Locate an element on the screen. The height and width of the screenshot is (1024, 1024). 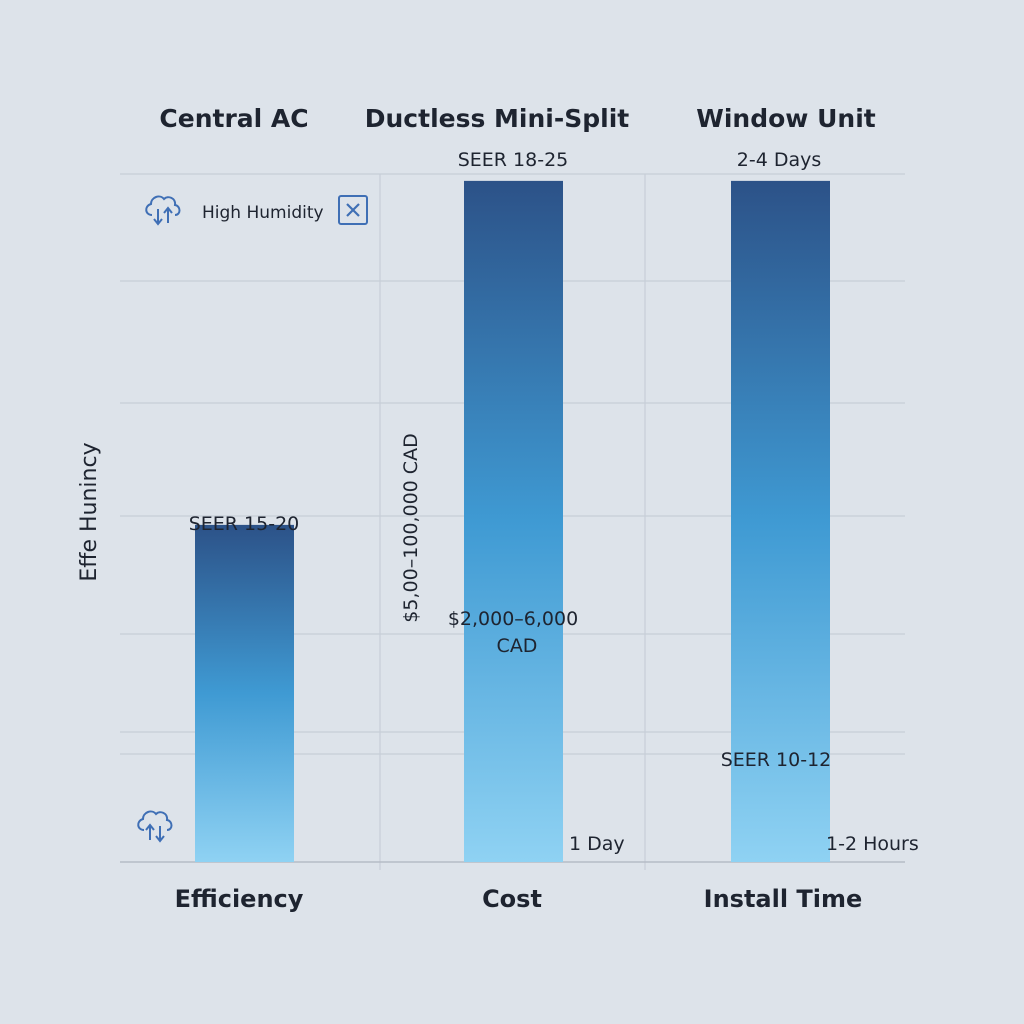
column-title-ductless-mini-split: Ductless Mini-Split is located at coordinates (497, 118).